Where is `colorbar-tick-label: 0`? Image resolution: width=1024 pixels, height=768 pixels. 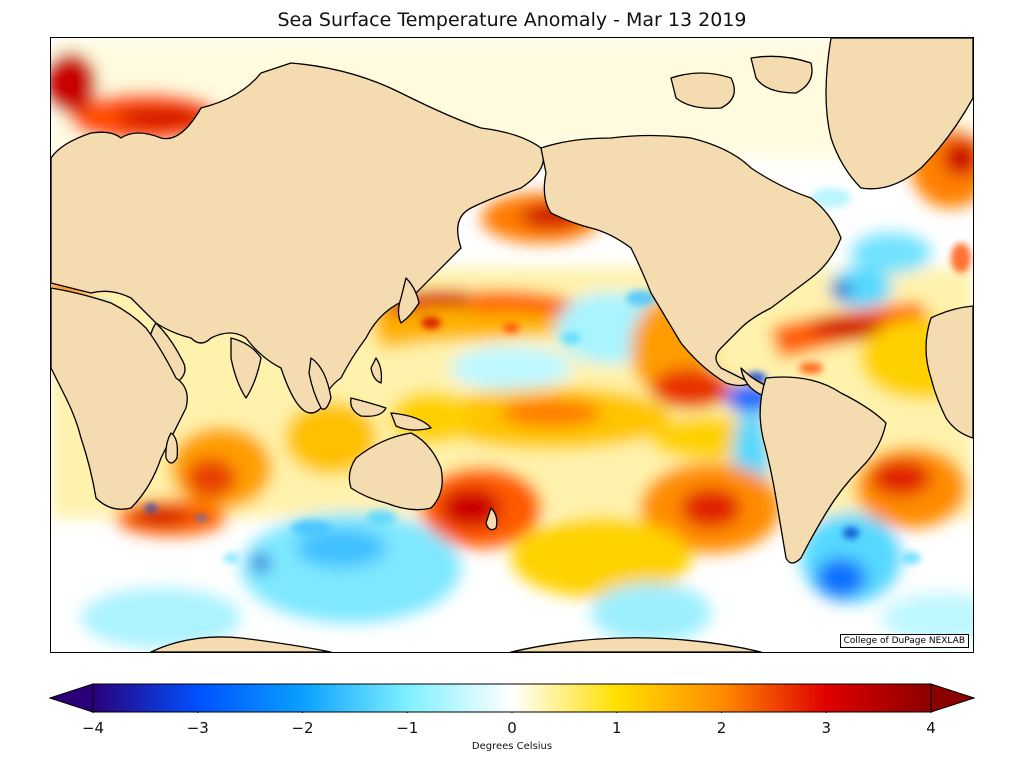 colorbar-tick-label: 0 is located at coordinates (512, 728).